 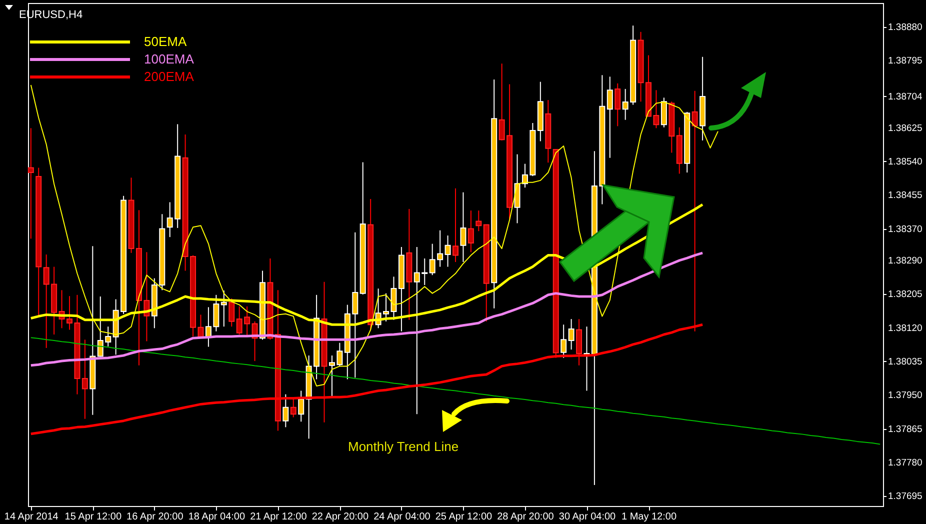 What do you see at coordinates (905, 128) in the screenshot?
I see `y-tick-label: 1.38625` at bounding box center [905, 128].